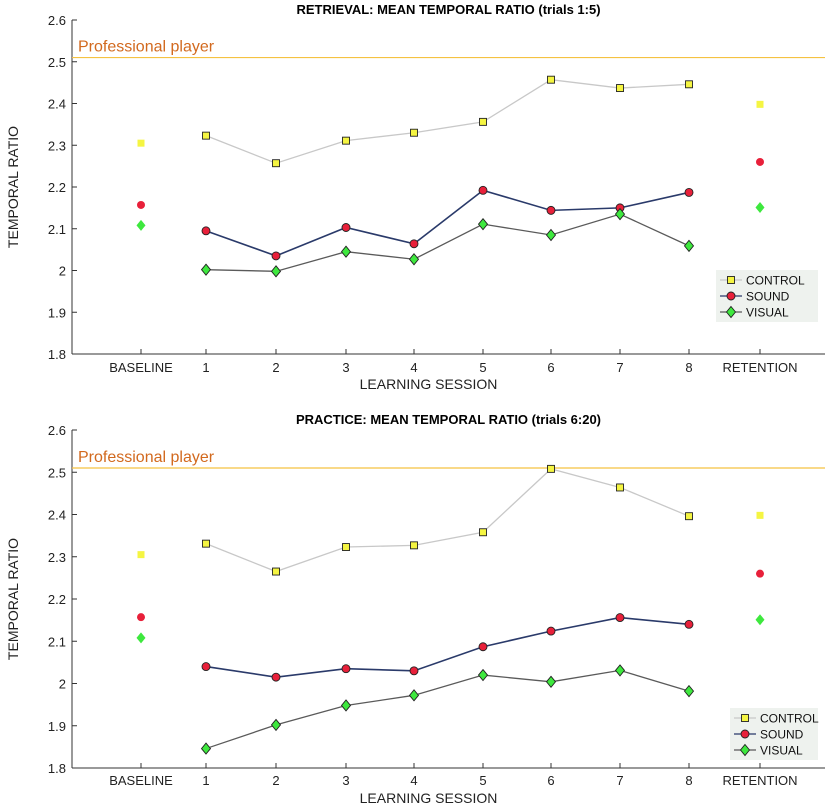 The image size is (829, 806). What do you see at coordinates (275, 780) in the screenshot?
I see `x-tick-label: 2` at bounding box center [275, 780].